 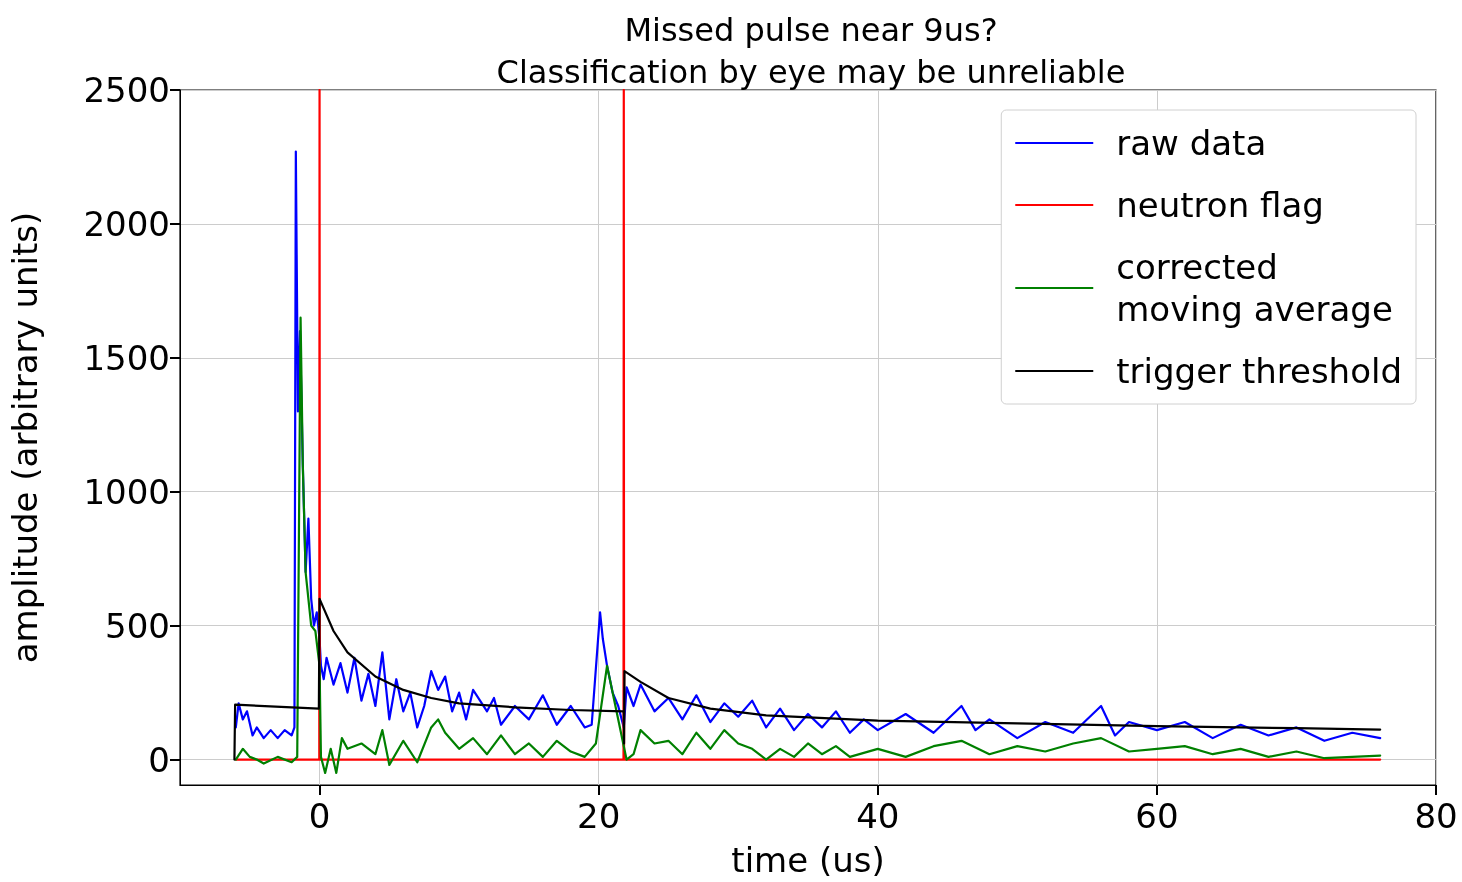 What do you see at coordinates (878, 816) in the screenshot?
I see `x-tick-label: 40` at bounding box center [878, 816].